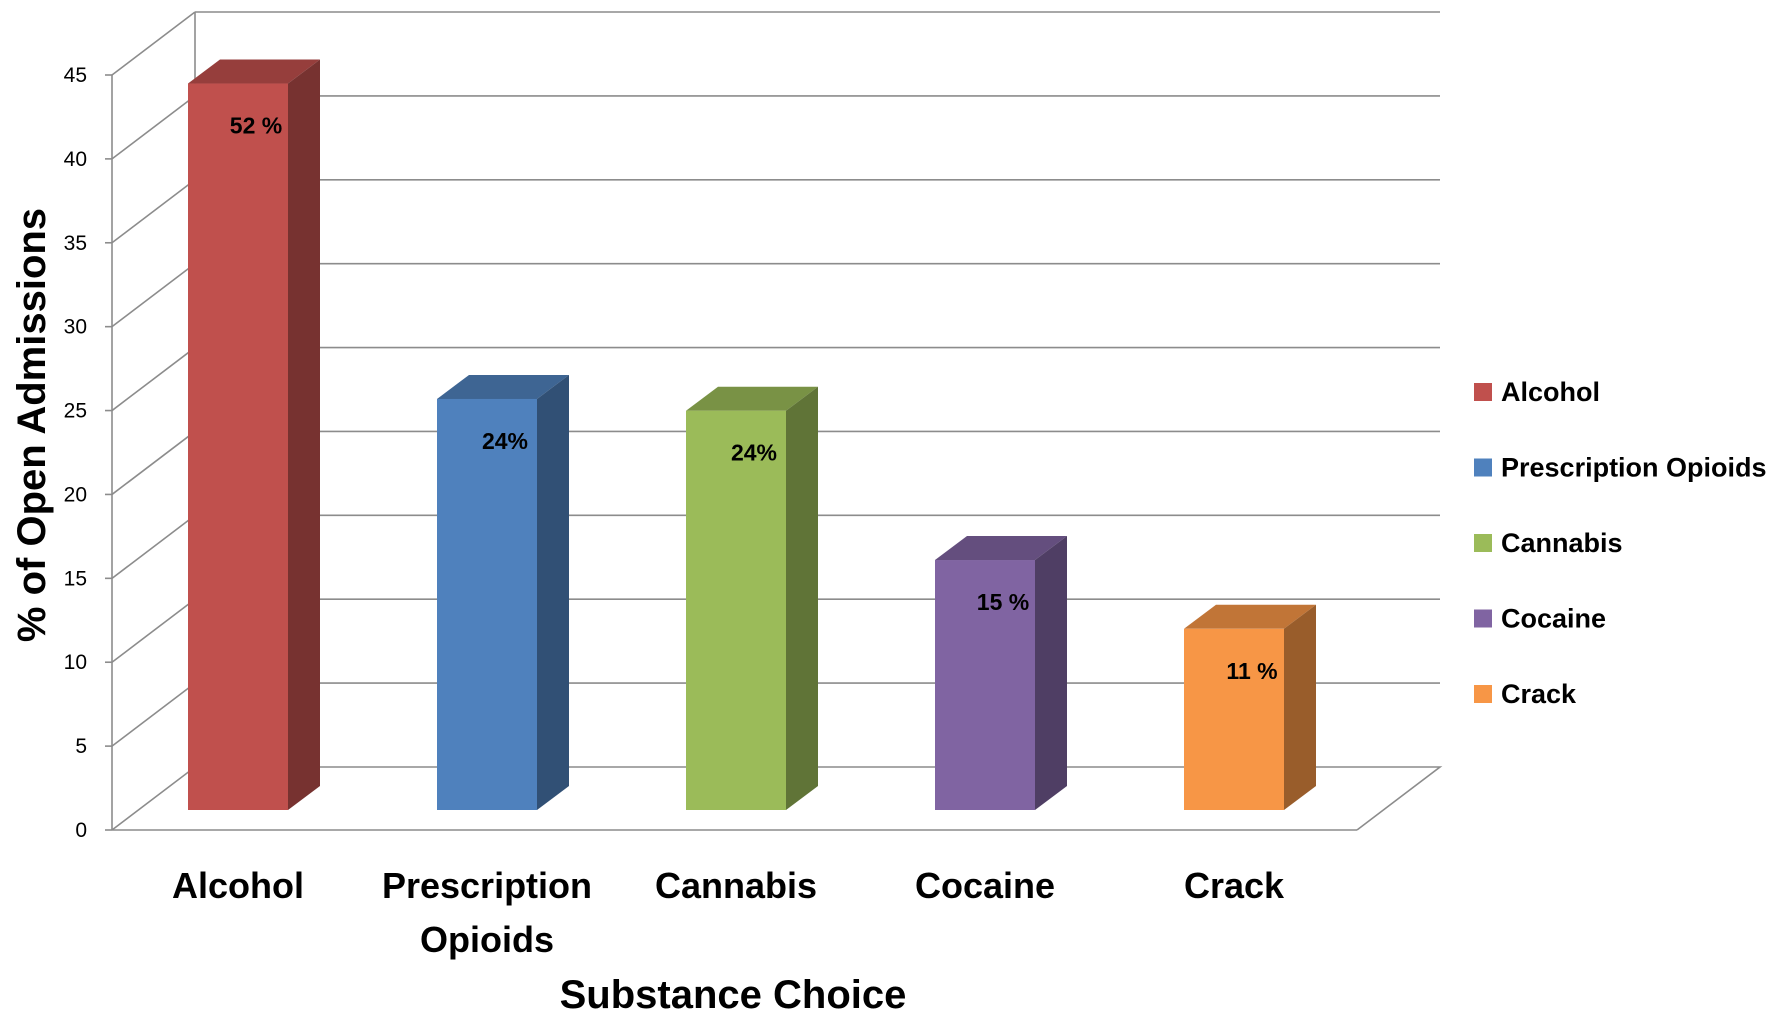  What do you see at coordinates (1562, 543) in the screenshot?
I see `legend-label-2: Cannabis` at bounding box center [1562, 543].